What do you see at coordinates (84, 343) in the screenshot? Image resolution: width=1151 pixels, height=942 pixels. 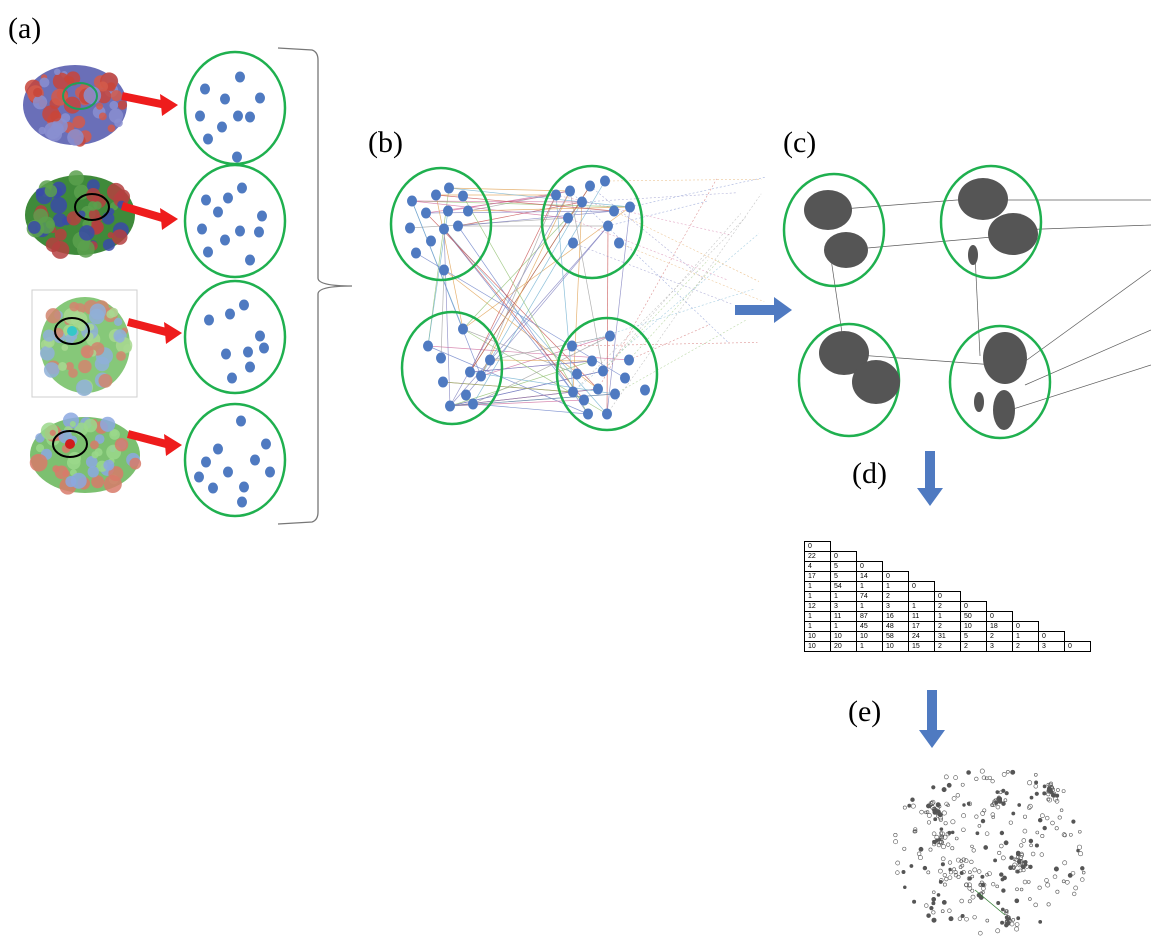 I see `protein-frame` at bounding box center [84, 343].